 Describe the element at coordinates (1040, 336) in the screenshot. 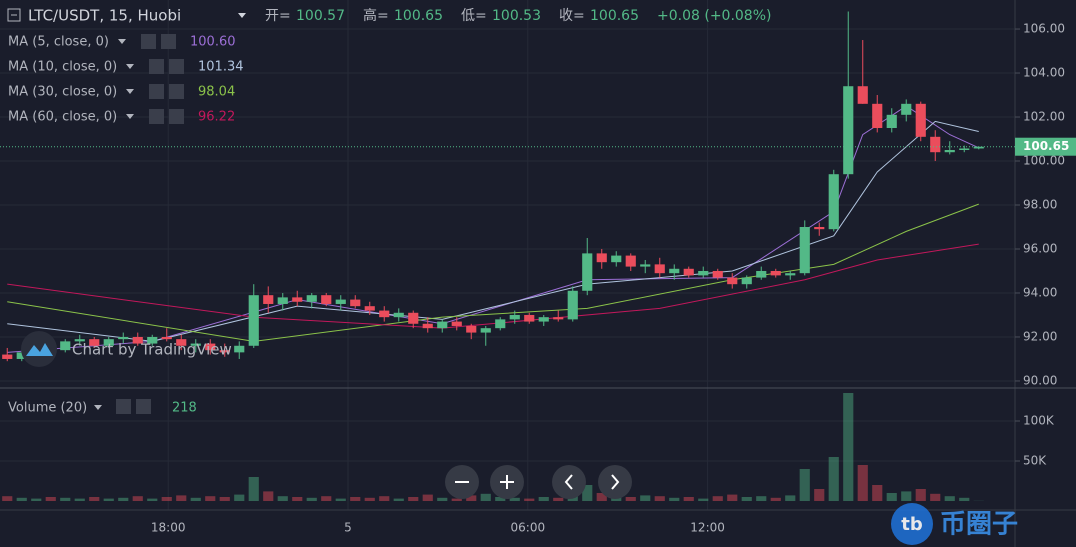

I see `y-tick-label: 92.00` at that location.